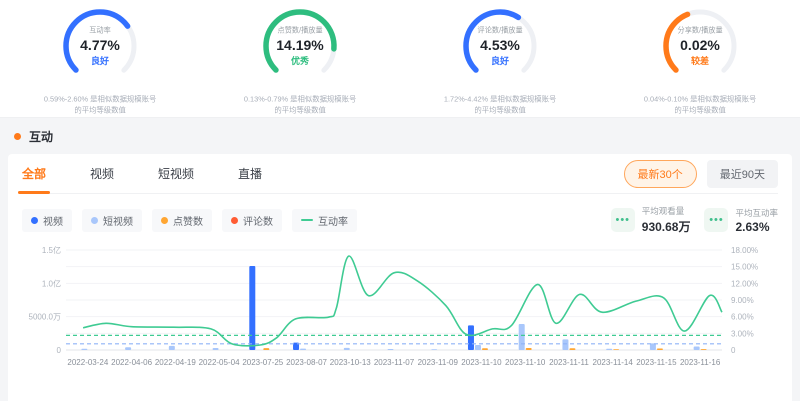  I want to click on legend-item-5: 互动率, so click(324, 220).